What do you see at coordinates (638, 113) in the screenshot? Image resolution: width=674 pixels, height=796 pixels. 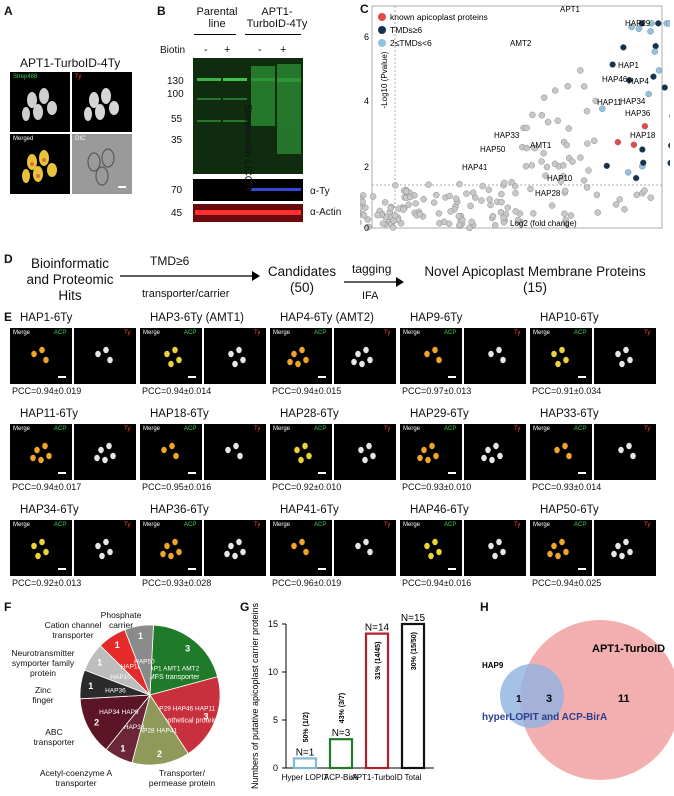 I see `panelC-annotation: HAP36` at bounding box center [638, 113].